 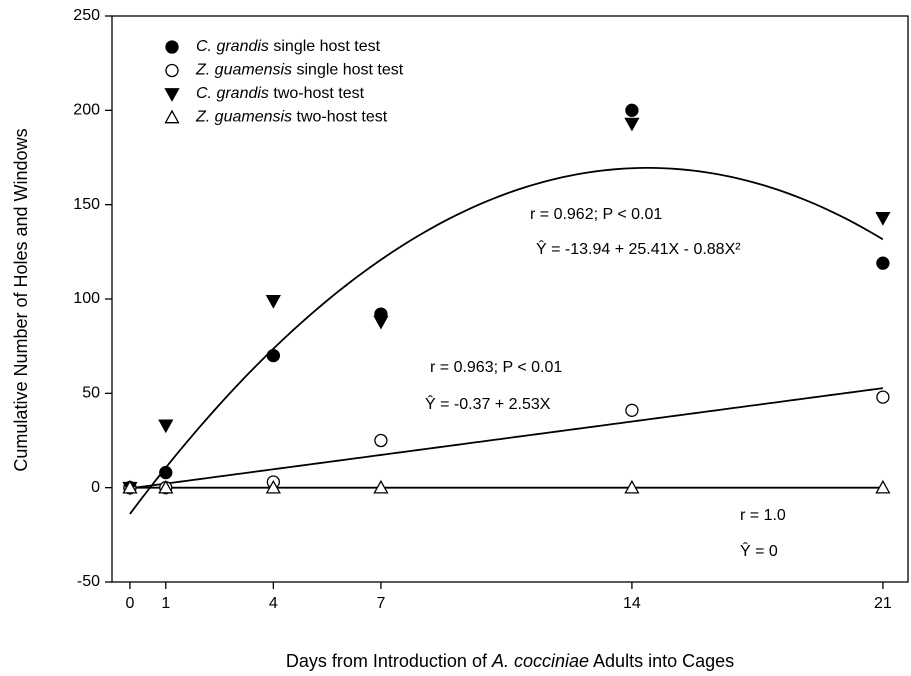 What do you see at coordinates (638, 248) in the screenshot?
I see `fit-equation: Ŷ = -13.94 + 25.41X - 0.88X²` at bounding box center [638, 248].